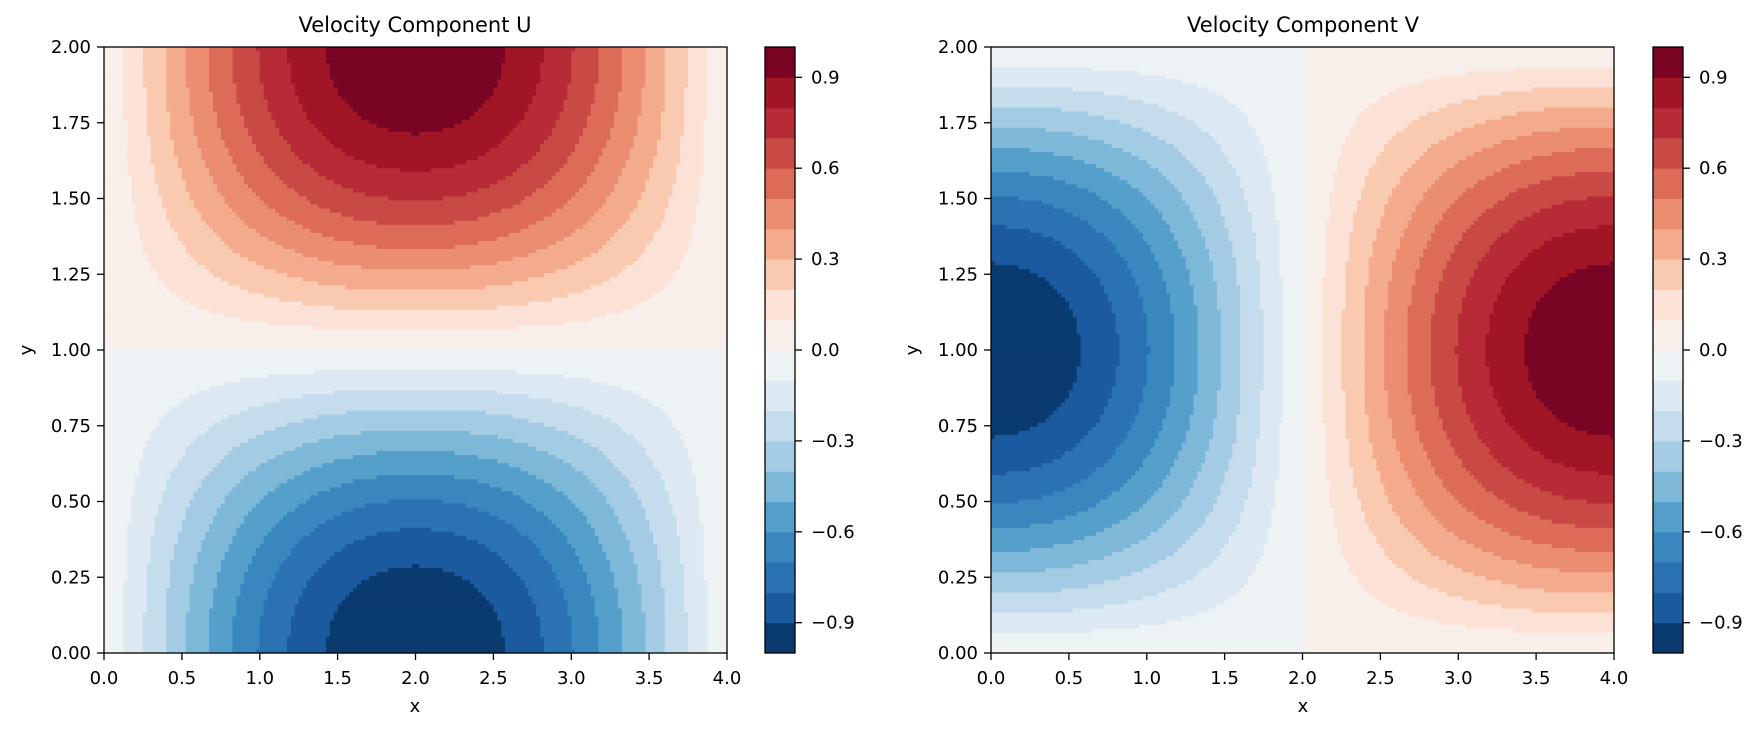 This screenshot has height=731, width=1763. What do you see at coordinates (817, 168) in the screenshot?
I see `colorbar-tick-u: 0.6` at bounding box center [817, 168].